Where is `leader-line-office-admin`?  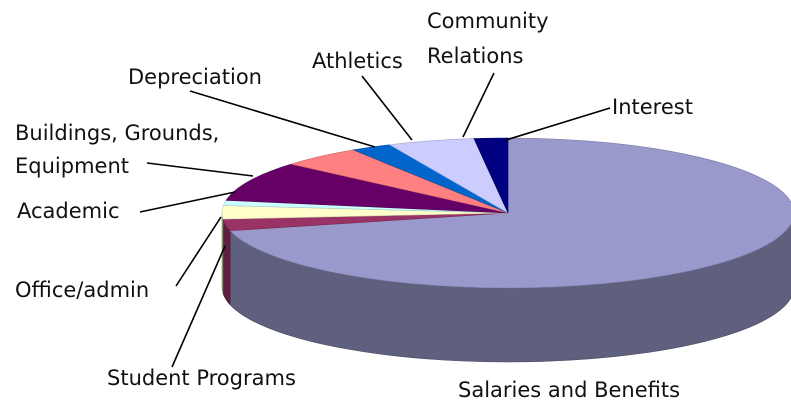
leader-line-office-admin is located at coordinates (198, 251).